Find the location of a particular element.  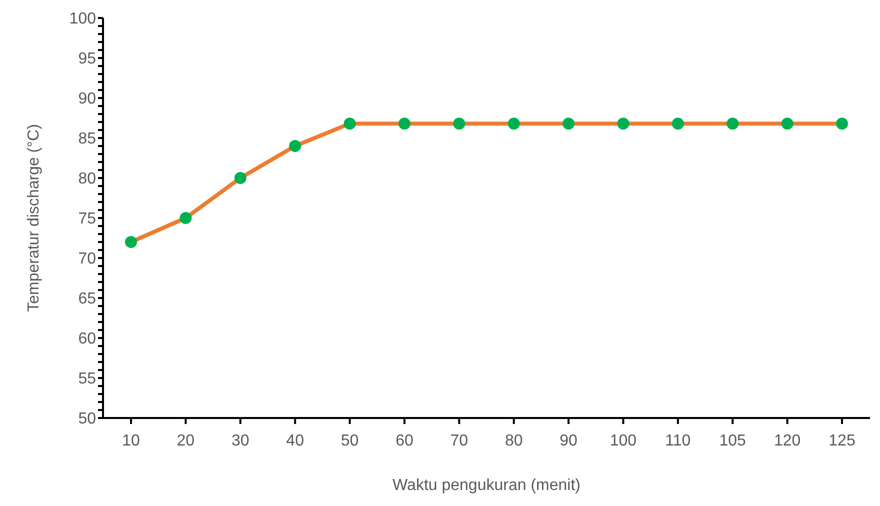

y-tick-label: 100 is located at coordinates (82, 19).